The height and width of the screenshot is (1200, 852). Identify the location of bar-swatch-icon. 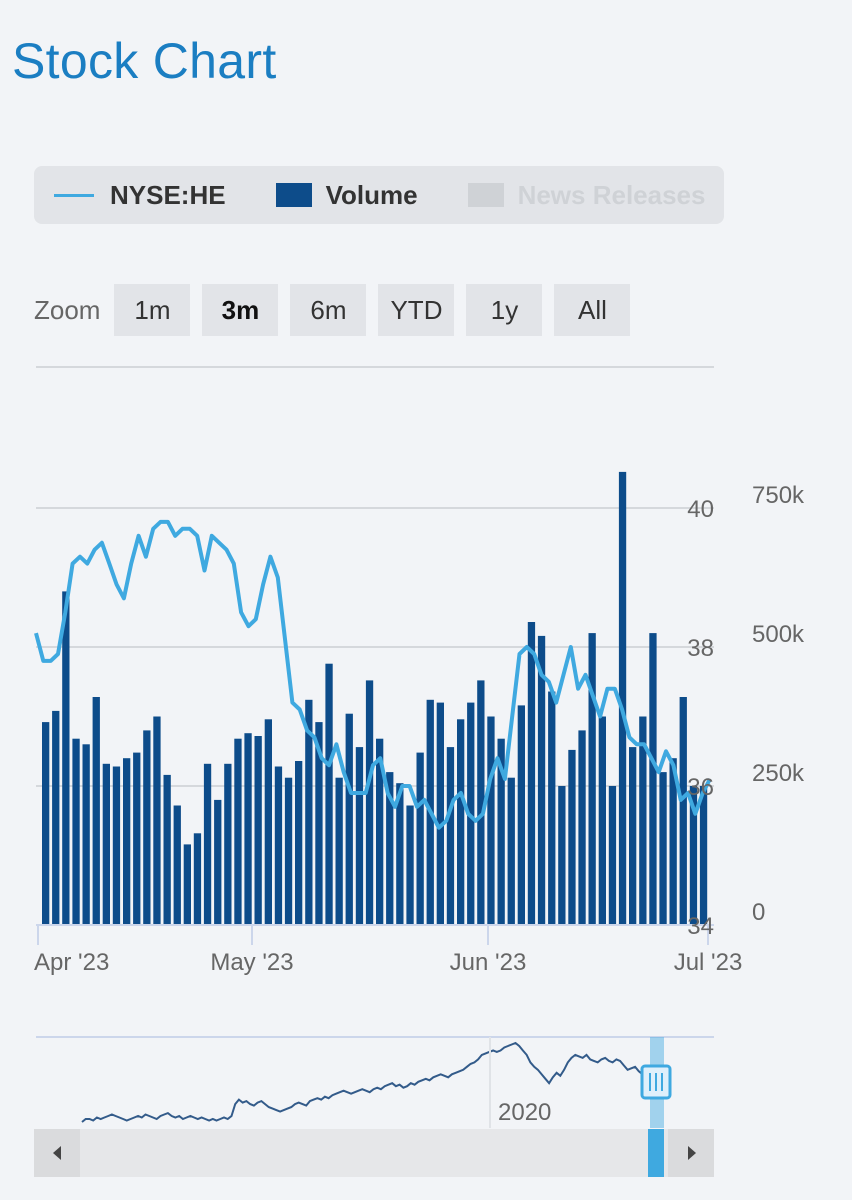
(293, 195).